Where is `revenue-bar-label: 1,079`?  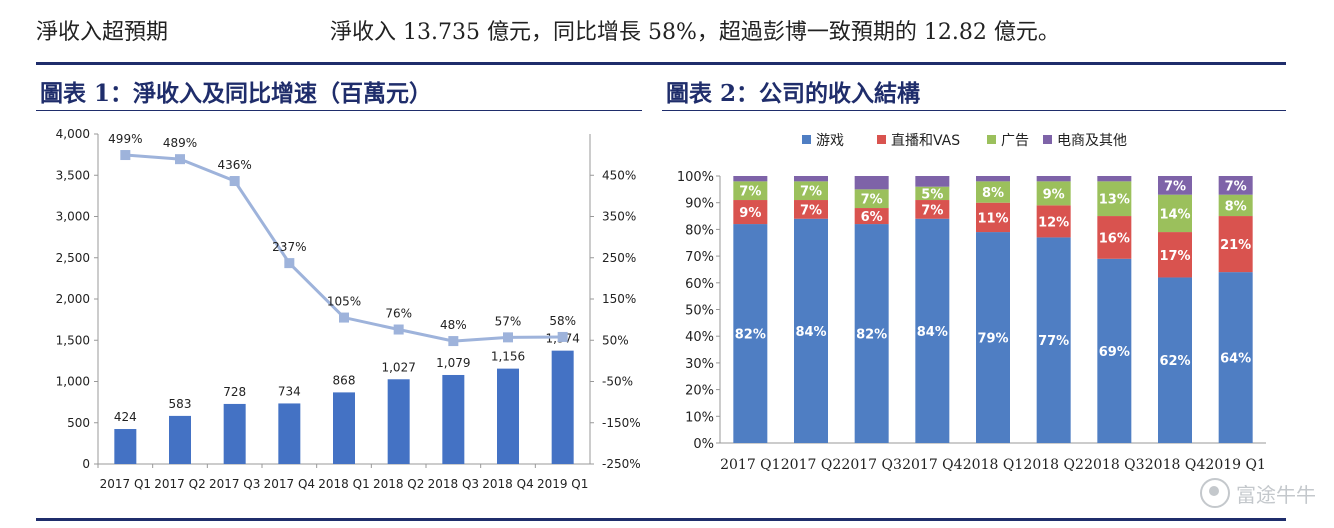 revenue-bar-label: 1,079 is located at coordinates (453, 363).